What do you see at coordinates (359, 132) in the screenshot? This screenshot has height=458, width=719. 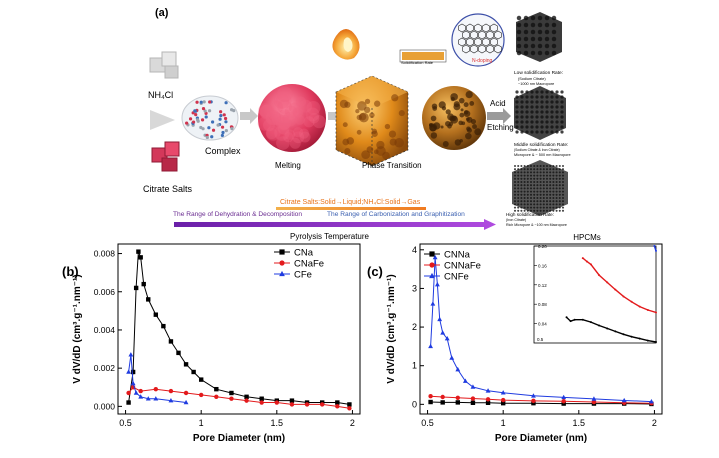 I see `phase-bubble` at bounding box center [359, 132].